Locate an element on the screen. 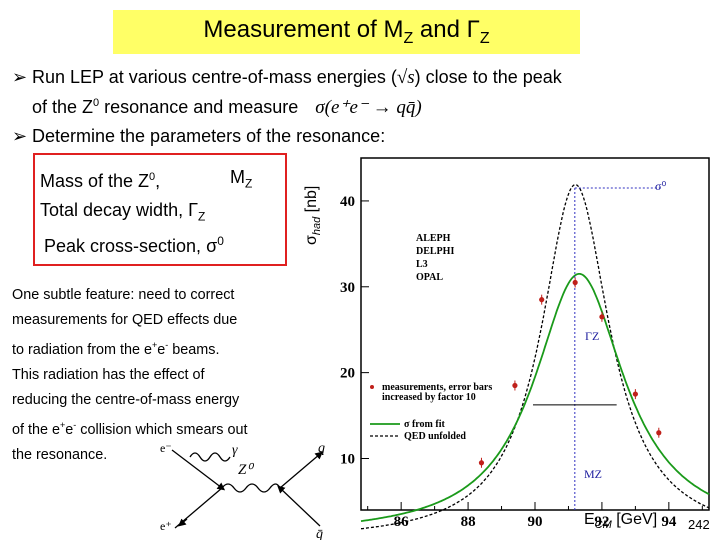 This screenshot has width=720, height=540. x-axis-label: ECM [GeV] is located at coordinates (621, 521).